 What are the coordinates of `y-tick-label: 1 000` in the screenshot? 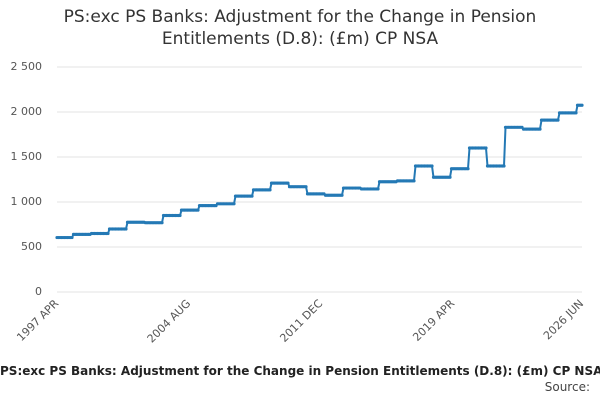 It's located at (27, 201).